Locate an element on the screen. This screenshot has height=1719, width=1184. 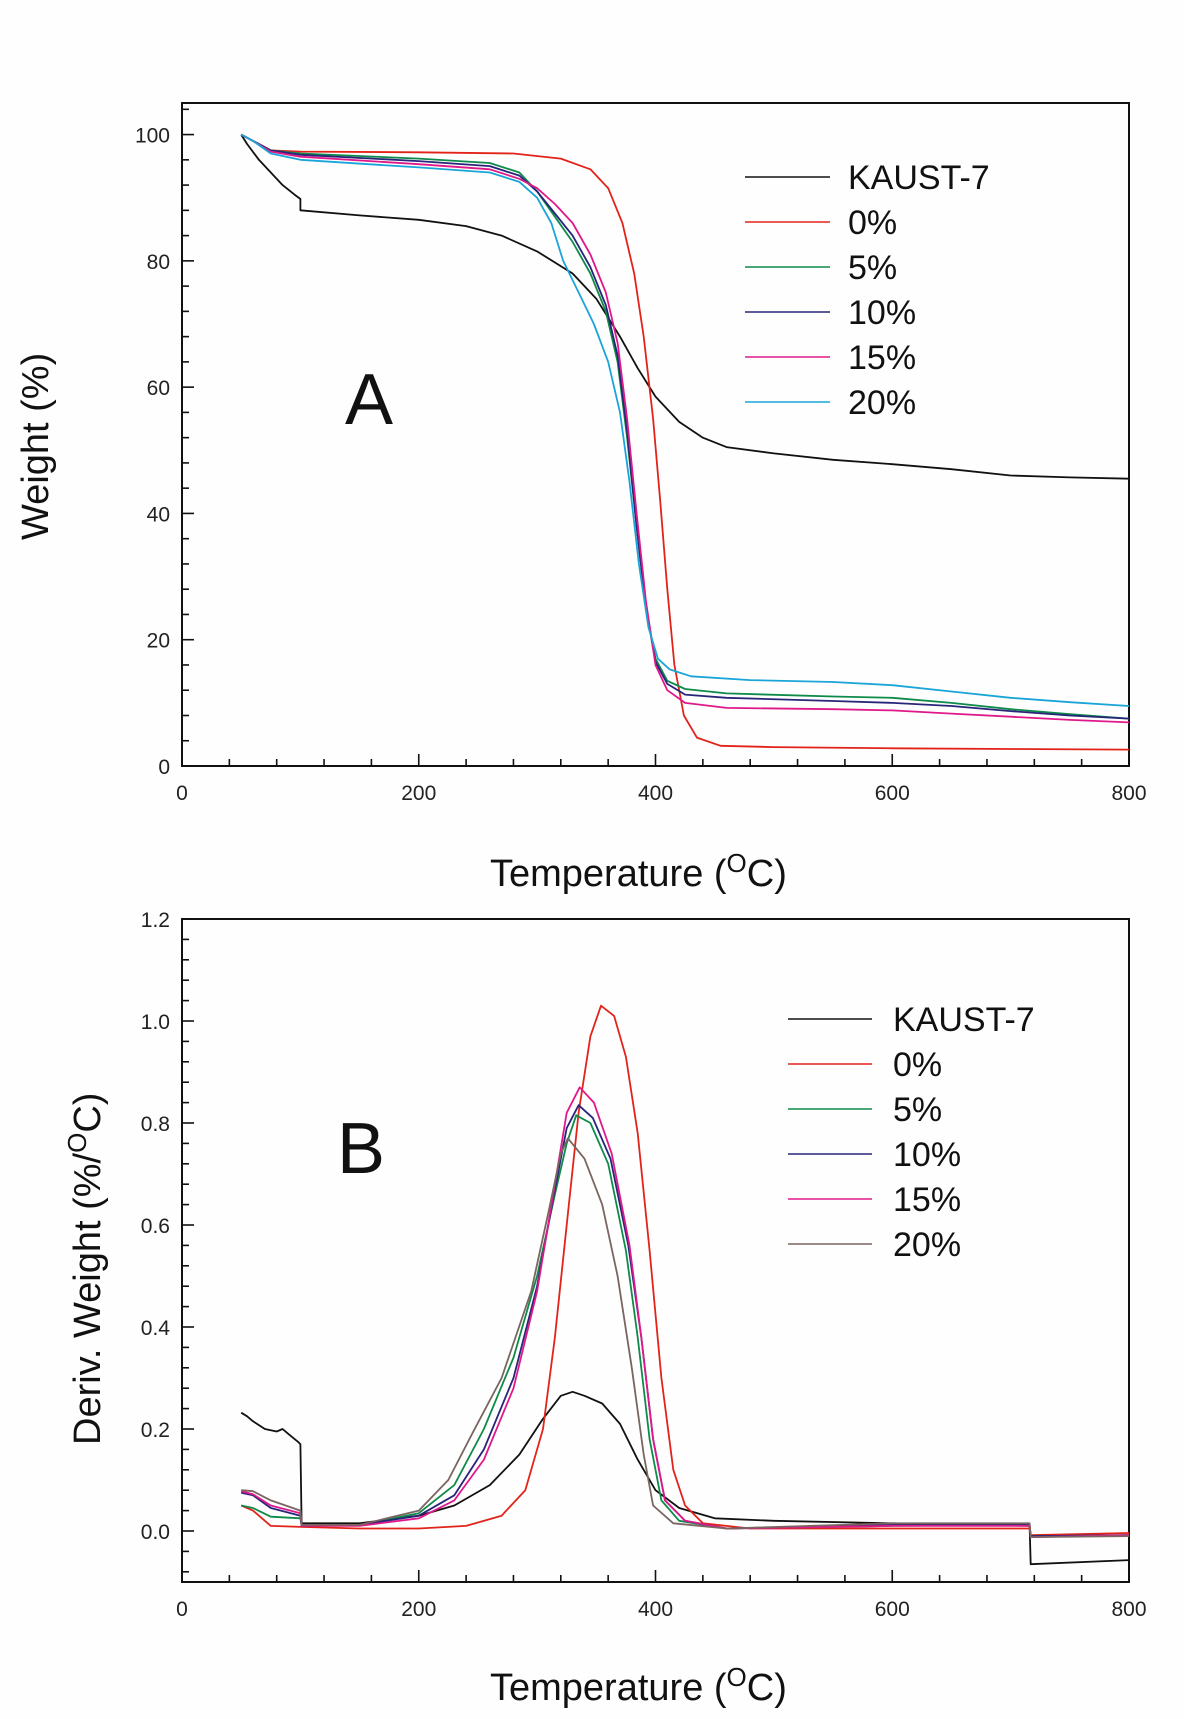
y-tick-label: 0 is located at coordinates (164, 767).